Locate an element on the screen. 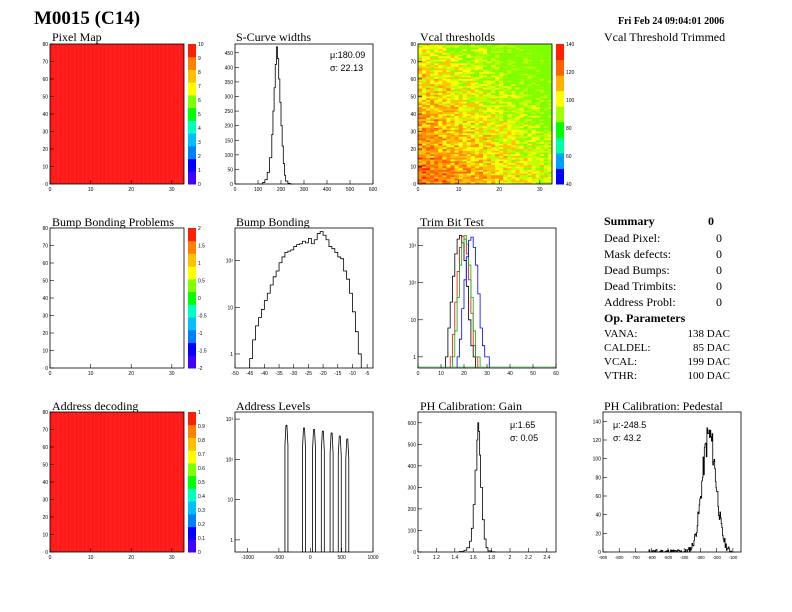 This screenshot has width=792, height=612. y-tick-label: 70 is located at coordinates (45, 63).